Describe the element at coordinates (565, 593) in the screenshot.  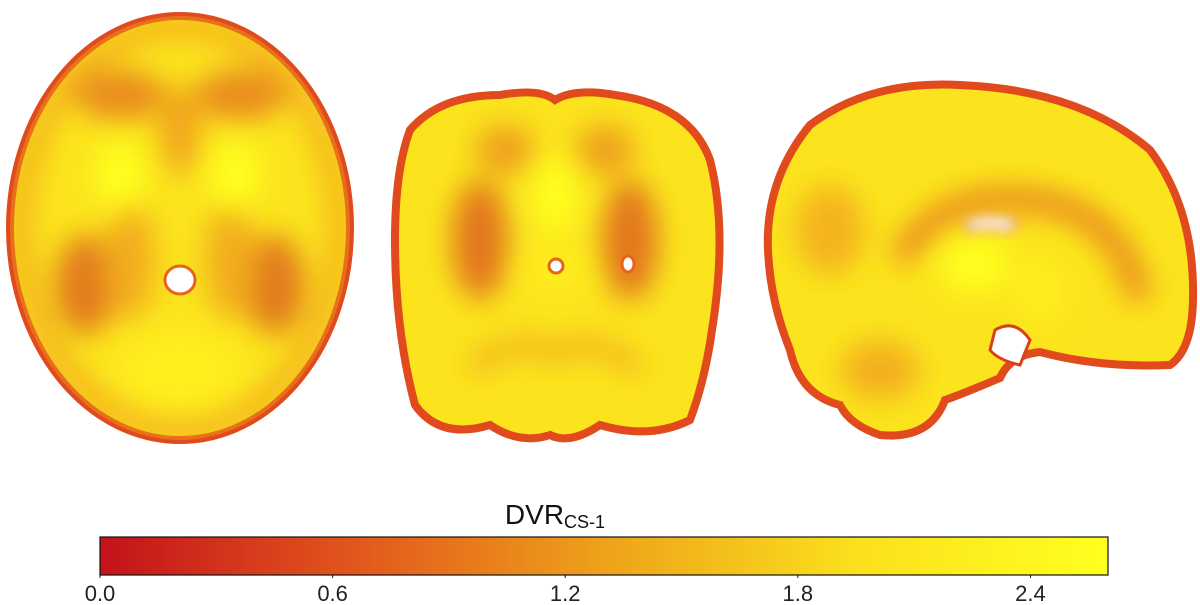
I see `tick-label: 1.2` at that location.